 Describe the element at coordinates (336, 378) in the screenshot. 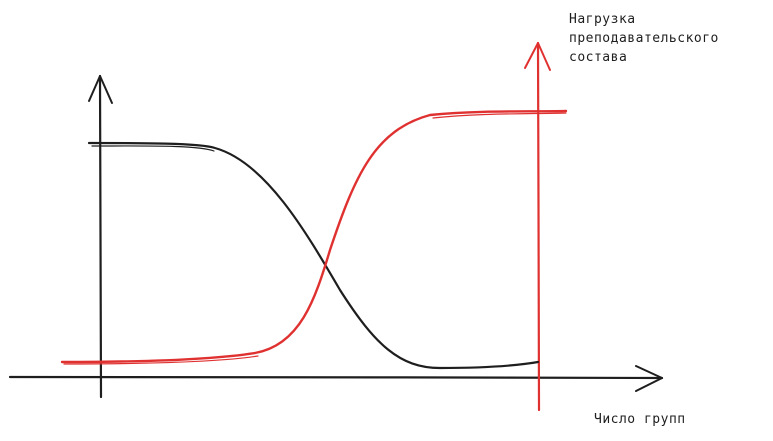

I see `horizontal-axis` at that location.